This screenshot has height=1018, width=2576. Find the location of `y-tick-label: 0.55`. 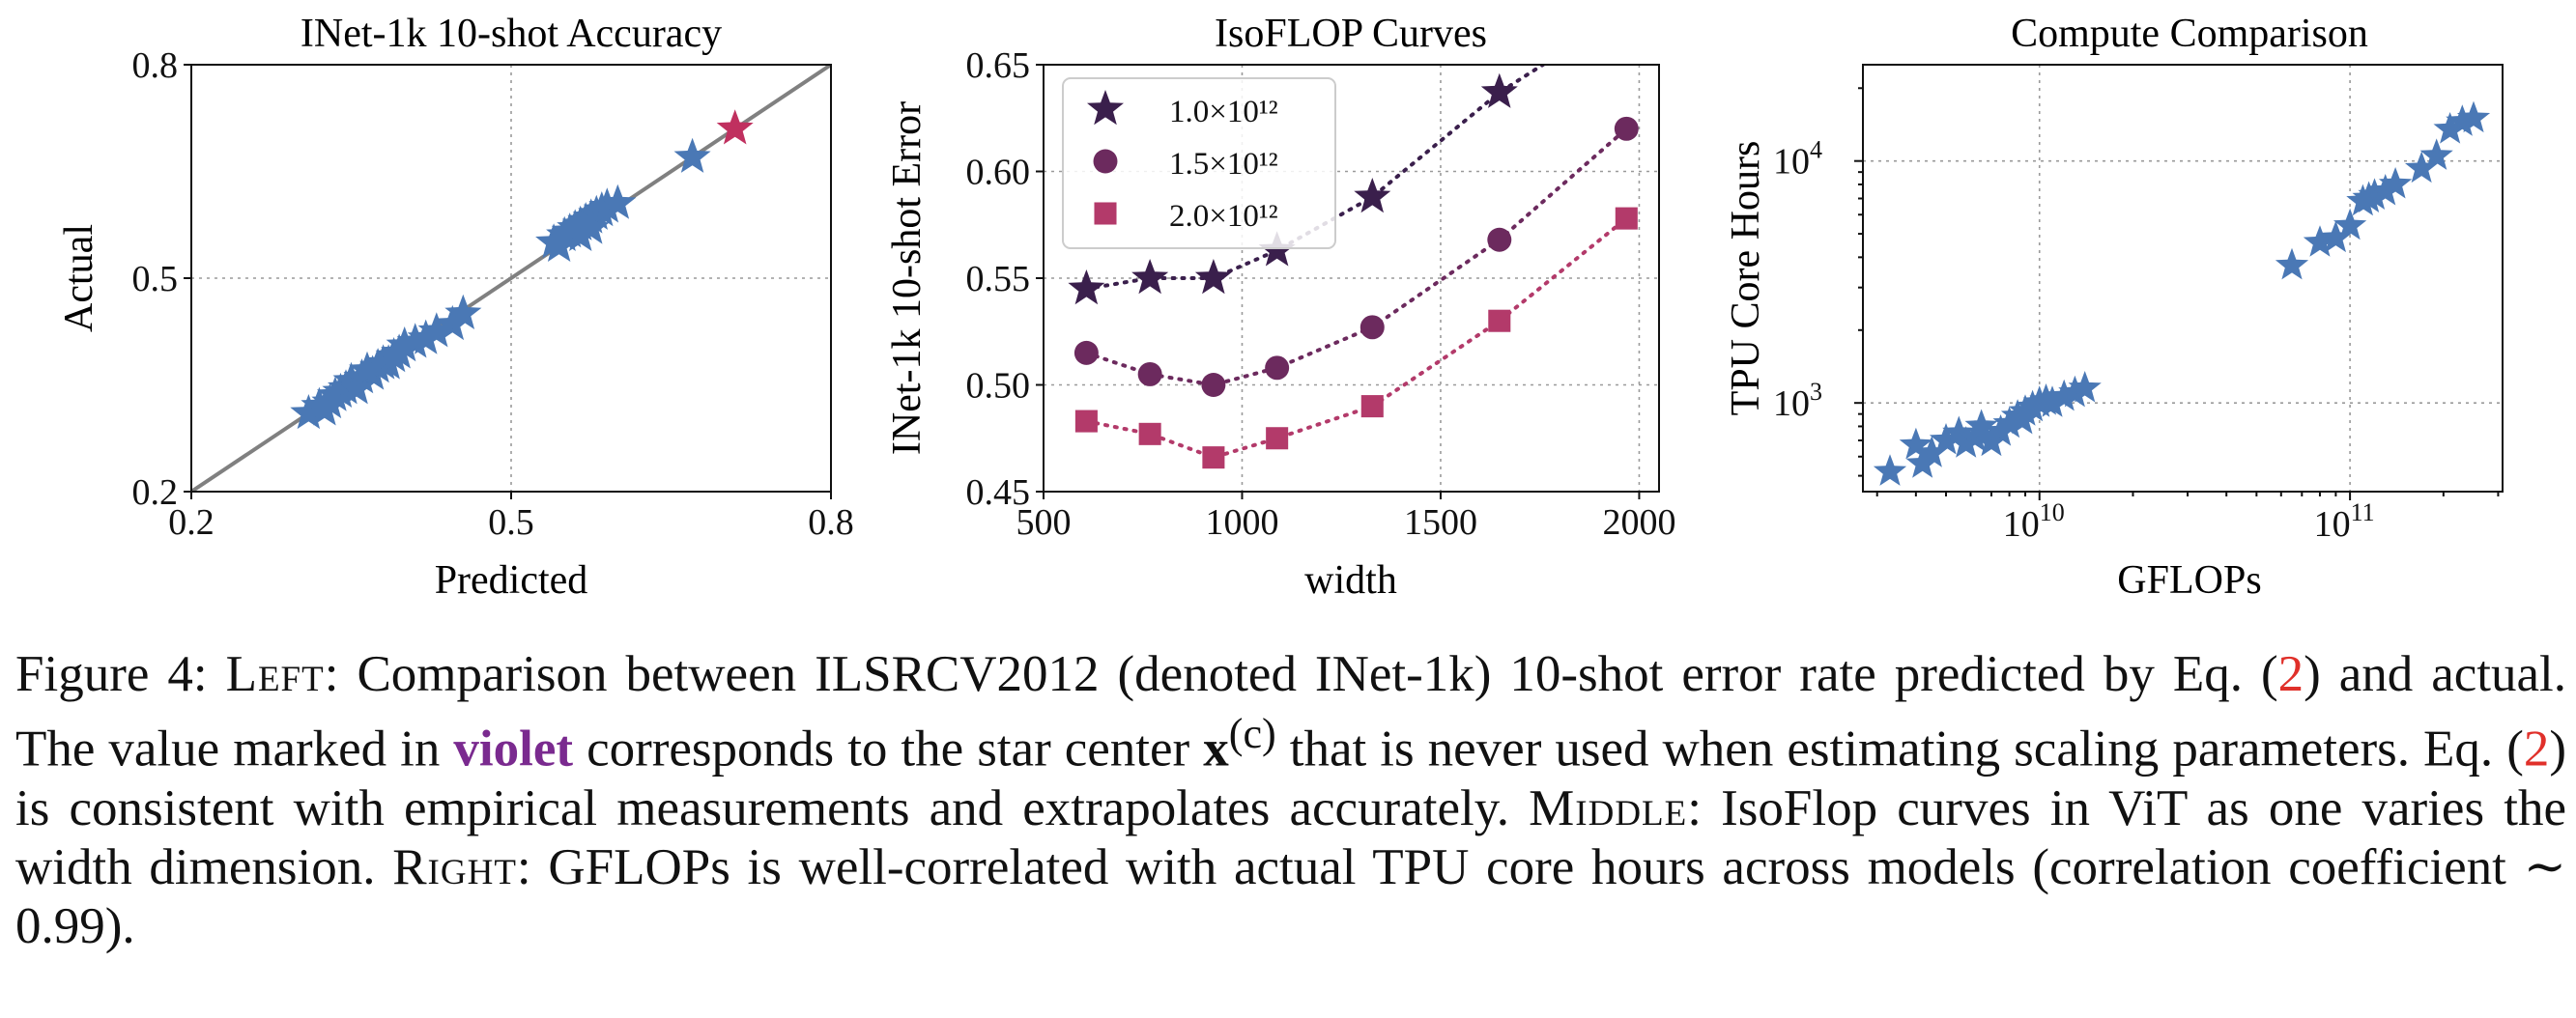

y-tick-label: 0.55 is located at coordinates (999, 279).